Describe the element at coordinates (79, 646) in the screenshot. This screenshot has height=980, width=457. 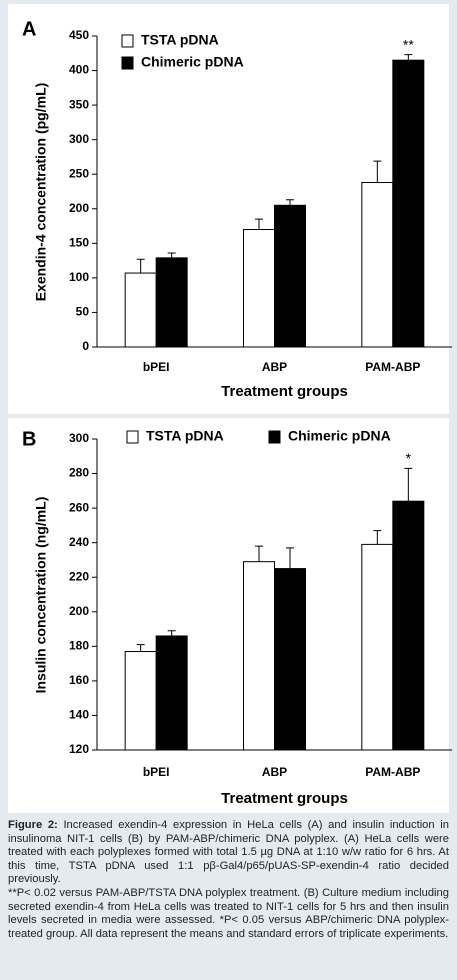
I see `y-tick-label: 180` at that location.